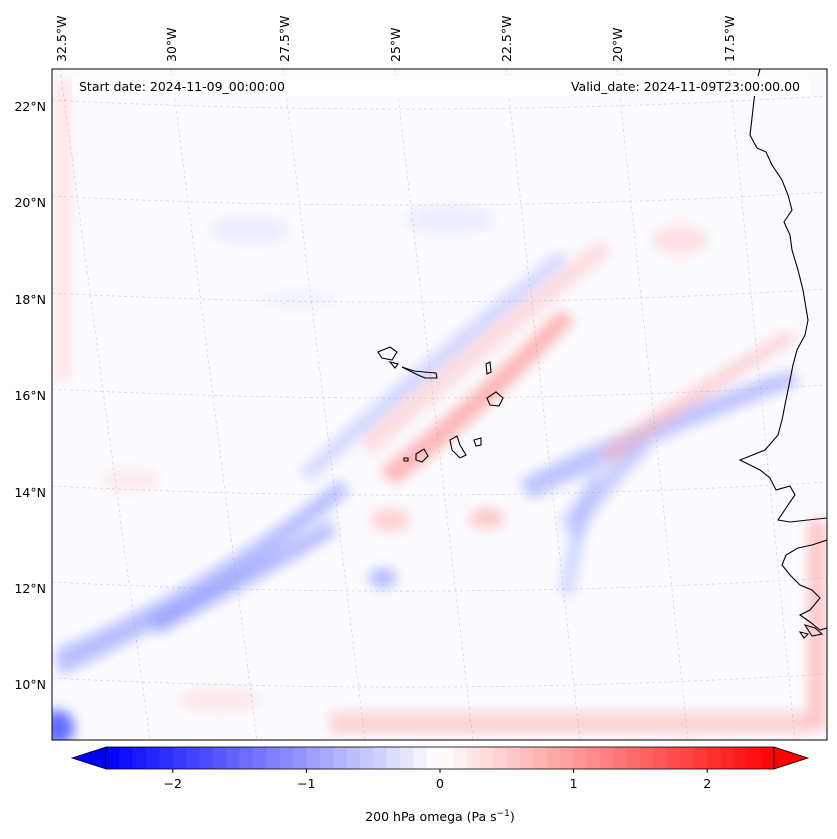 The width and height of the screenshot is (837, 839). I want to click on island-sal, so click(488, 368).